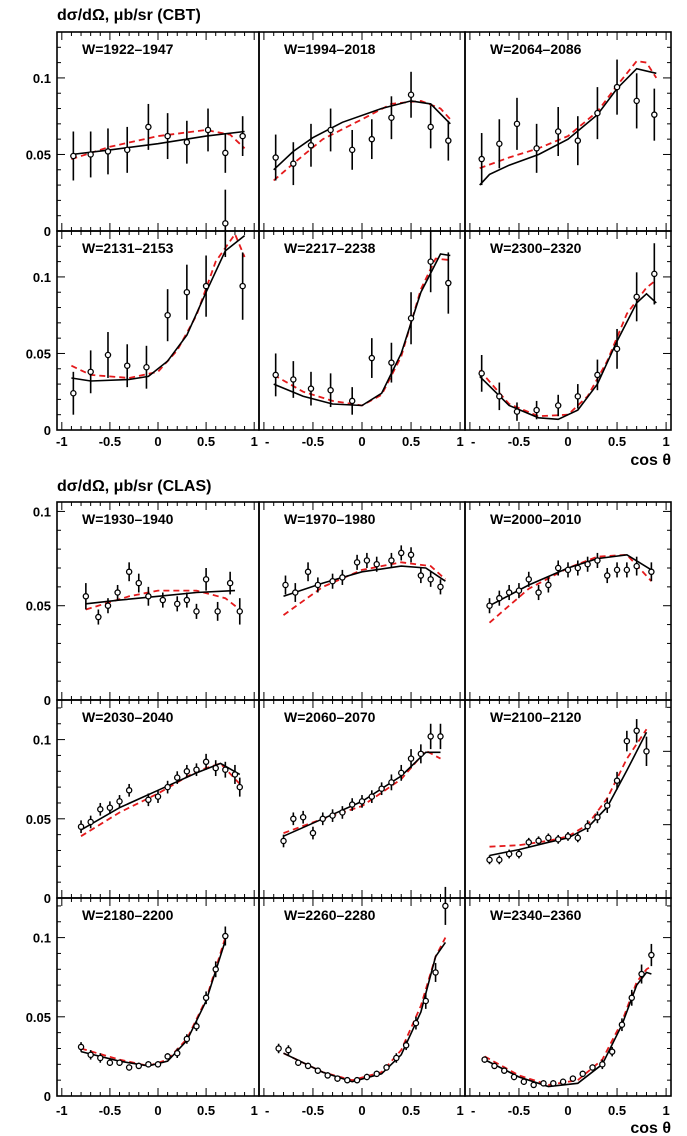  What do you see at coordinates (330, 915) in the screenshot?
I see `panel-label: W=2260–2280` at bounding box center [330, 915].